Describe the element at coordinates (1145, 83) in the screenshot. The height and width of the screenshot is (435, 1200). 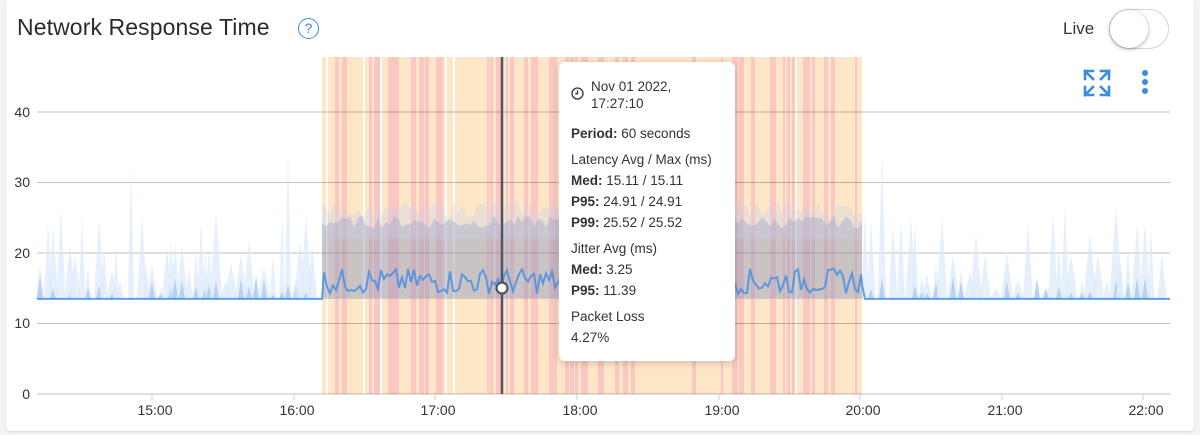
I see `more-vertical-icon` at that location.